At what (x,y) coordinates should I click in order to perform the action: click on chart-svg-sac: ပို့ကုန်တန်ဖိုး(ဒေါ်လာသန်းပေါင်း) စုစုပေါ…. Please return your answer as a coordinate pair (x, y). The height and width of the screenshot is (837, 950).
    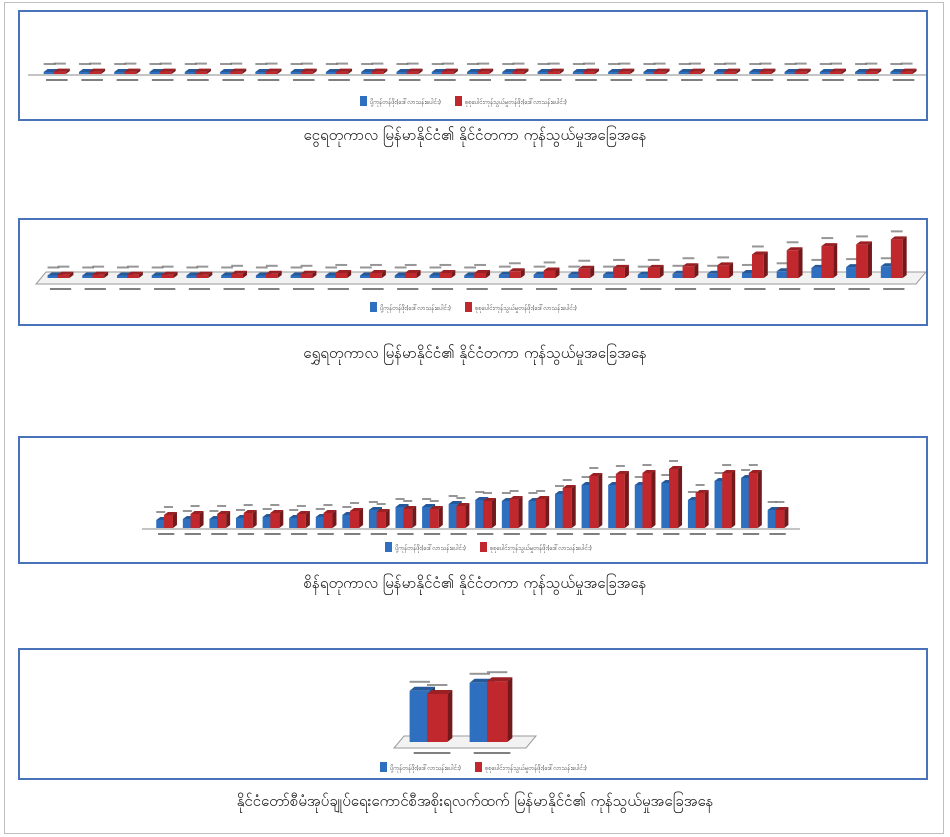
    Looking at the image, I should click on (483, 722).